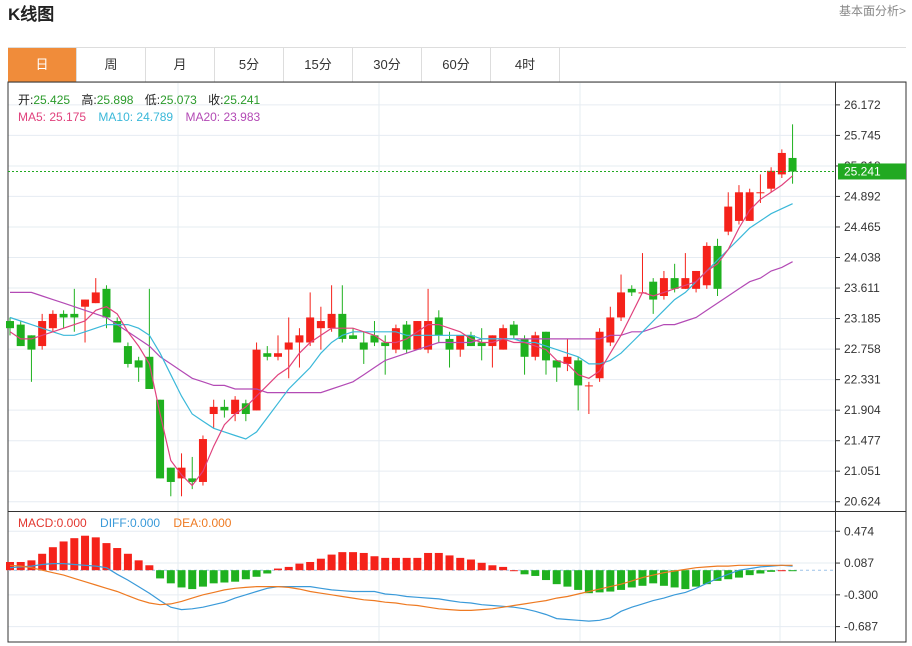 The image size is (912, 646). Describe the element at coordinates (42, 65) in the screenshot. I see `tab-day: 日` at that location.